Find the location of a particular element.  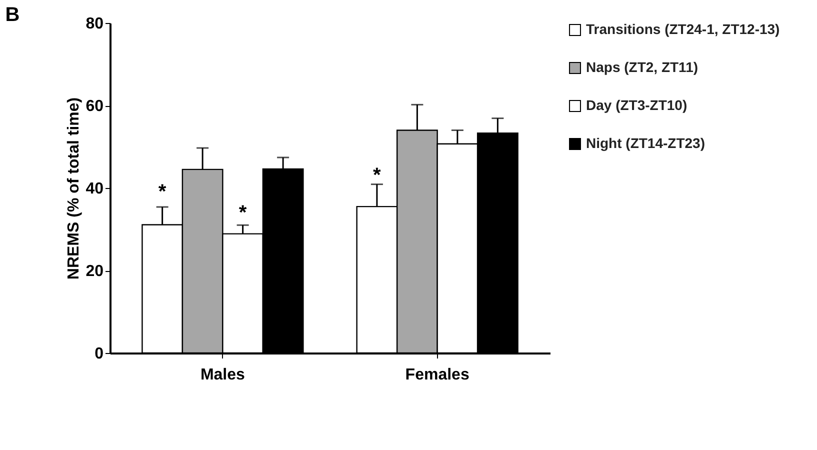

y-axis-title: NREMS (% of total time) is located at coordinates (74, 188).